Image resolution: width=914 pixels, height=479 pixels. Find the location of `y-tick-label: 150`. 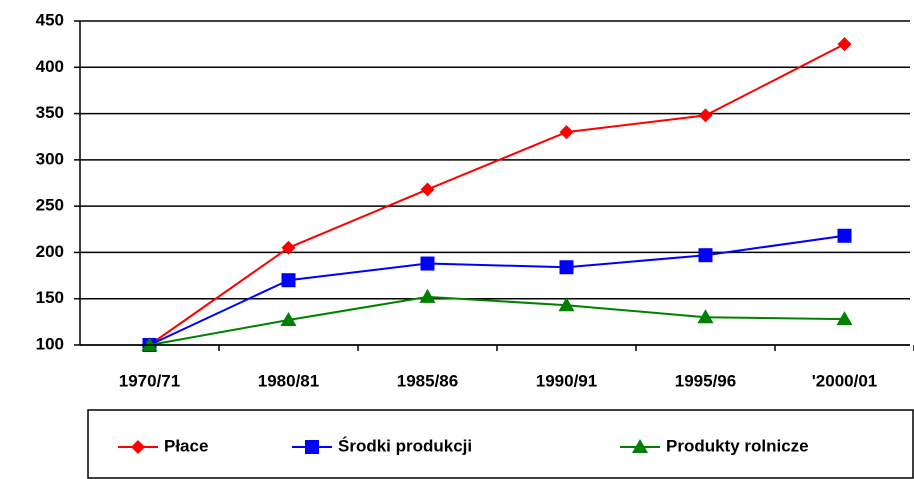

y-tick-label: 150 is located at coordinates (50, 297).